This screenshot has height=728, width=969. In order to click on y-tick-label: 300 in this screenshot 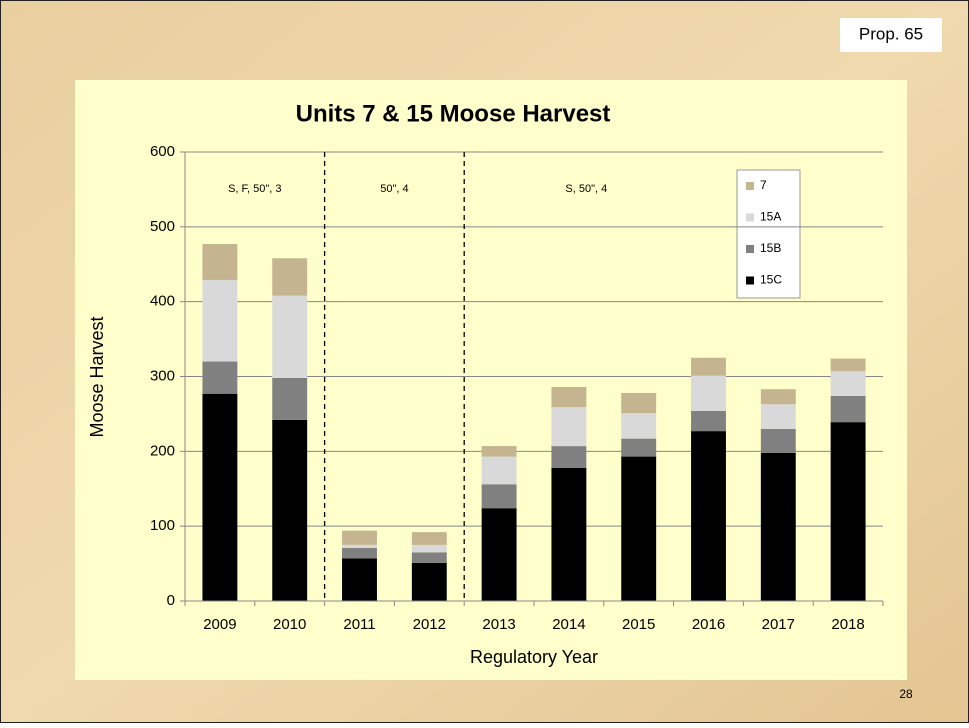, I will do `click(162, 375)`.